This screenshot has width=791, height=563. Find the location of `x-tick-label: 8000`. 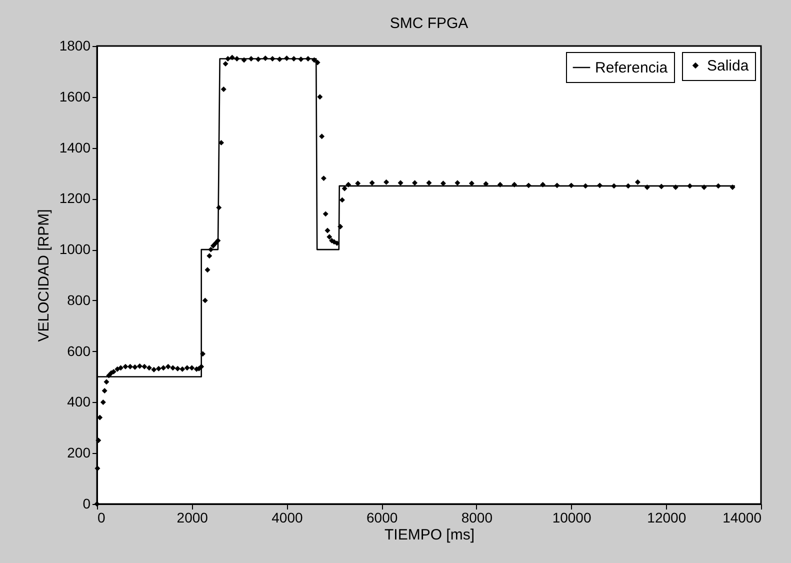

x-tick-label: 8000 is located at coordinates (477, 518).